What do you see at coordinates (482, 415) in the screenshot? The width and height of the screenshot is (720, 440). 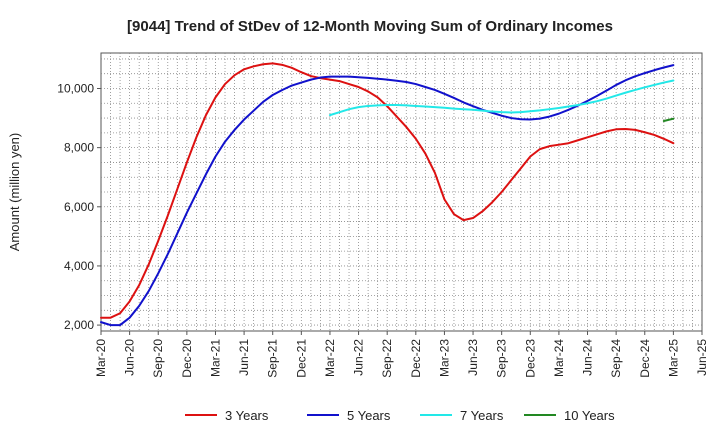 I see `legend-label: 7 Years` at bounding box center [482, 415].